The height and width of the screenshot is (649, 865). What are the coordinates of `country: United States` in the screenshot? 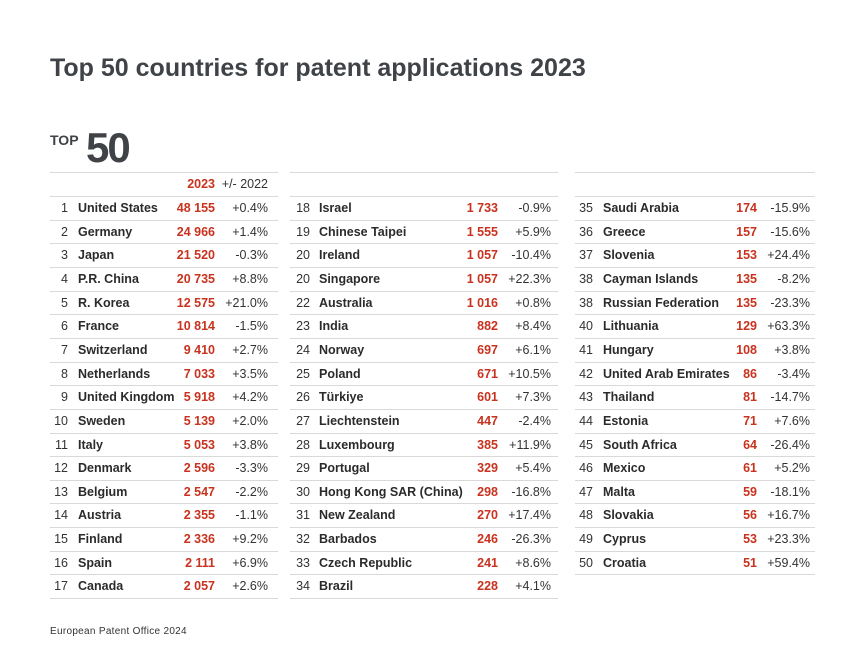 It's located at (118, 208).